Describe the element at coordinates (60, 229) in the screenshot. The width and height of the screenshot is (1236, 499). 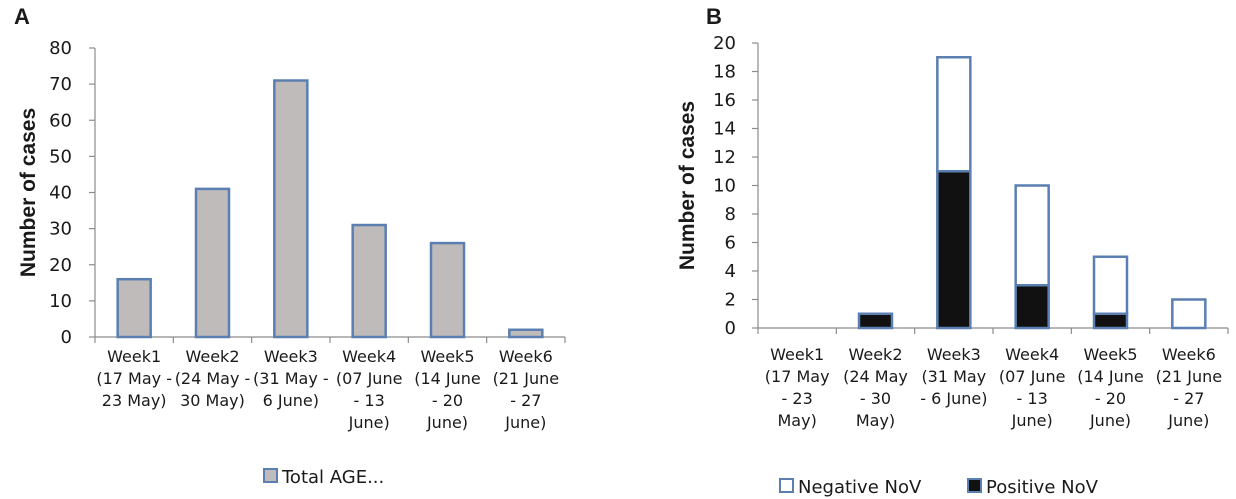
I see `y-tick-label: 30` at that location.